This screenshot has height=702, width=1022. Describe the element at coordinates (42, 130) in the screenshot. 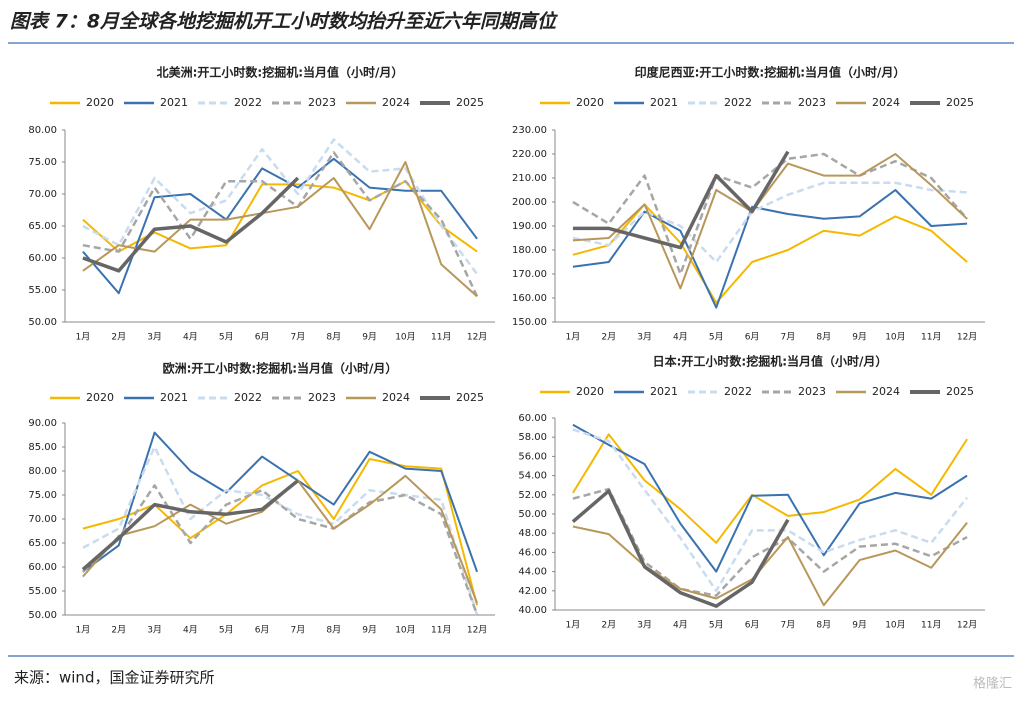

I see `y-tick-label: 80.00` at that location.